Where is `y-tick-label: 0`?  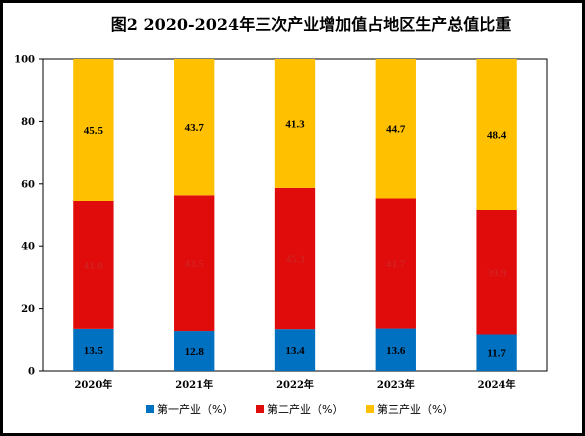
y-tick-label: 0 is located at coordinates (31, 372).